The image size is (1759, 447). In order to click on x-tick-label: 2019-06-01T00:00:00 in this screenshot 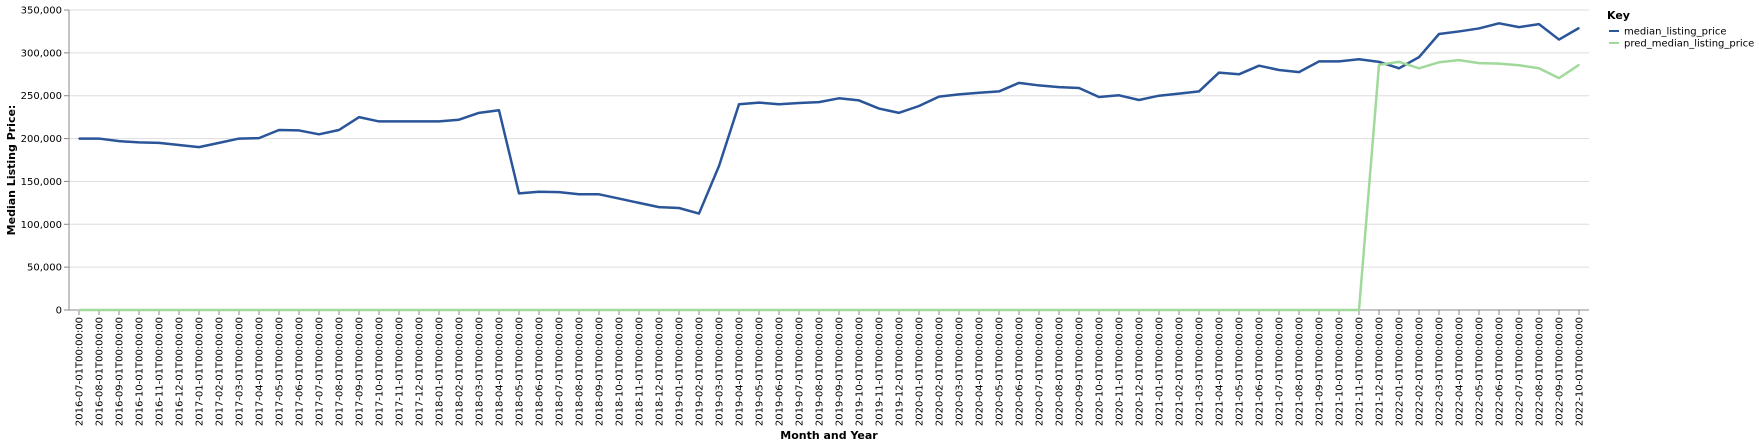, I will do `click(780, 371)`.